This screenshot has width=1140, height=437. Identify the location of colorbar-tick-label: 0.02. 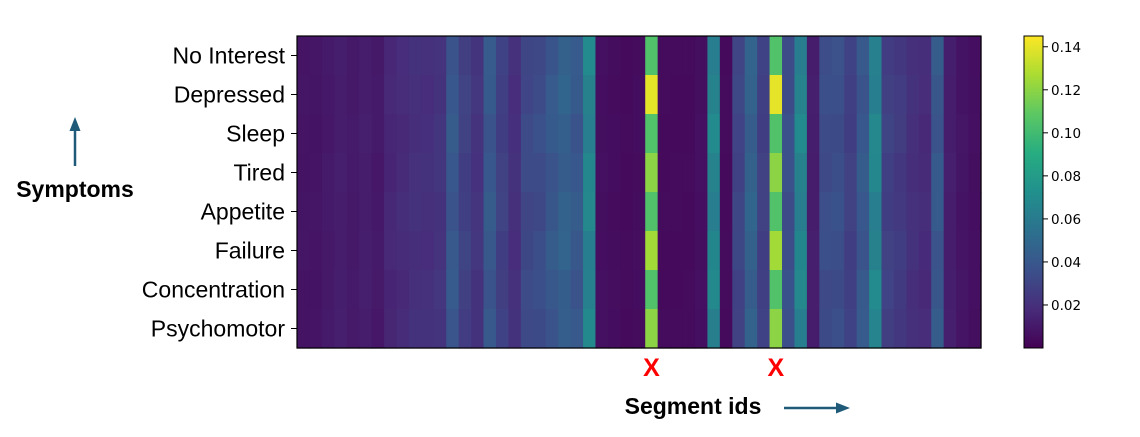
(1066, 306).